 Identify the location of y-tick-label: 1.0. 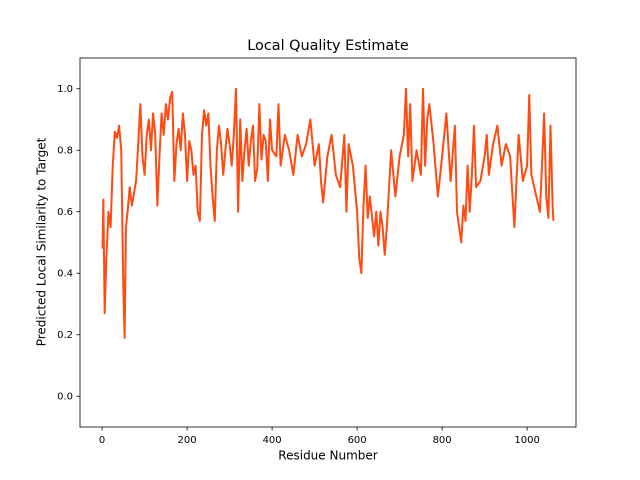
(65, 89).